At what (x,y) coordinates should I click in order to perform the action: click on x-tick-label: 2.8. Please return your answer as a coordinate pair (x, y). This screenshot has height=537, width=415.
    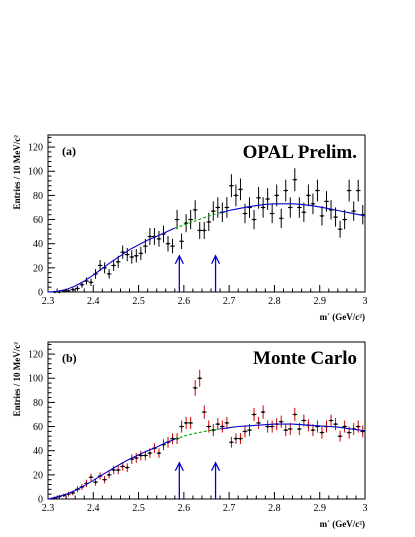
    Looking at the image, I should click on (274, 508).